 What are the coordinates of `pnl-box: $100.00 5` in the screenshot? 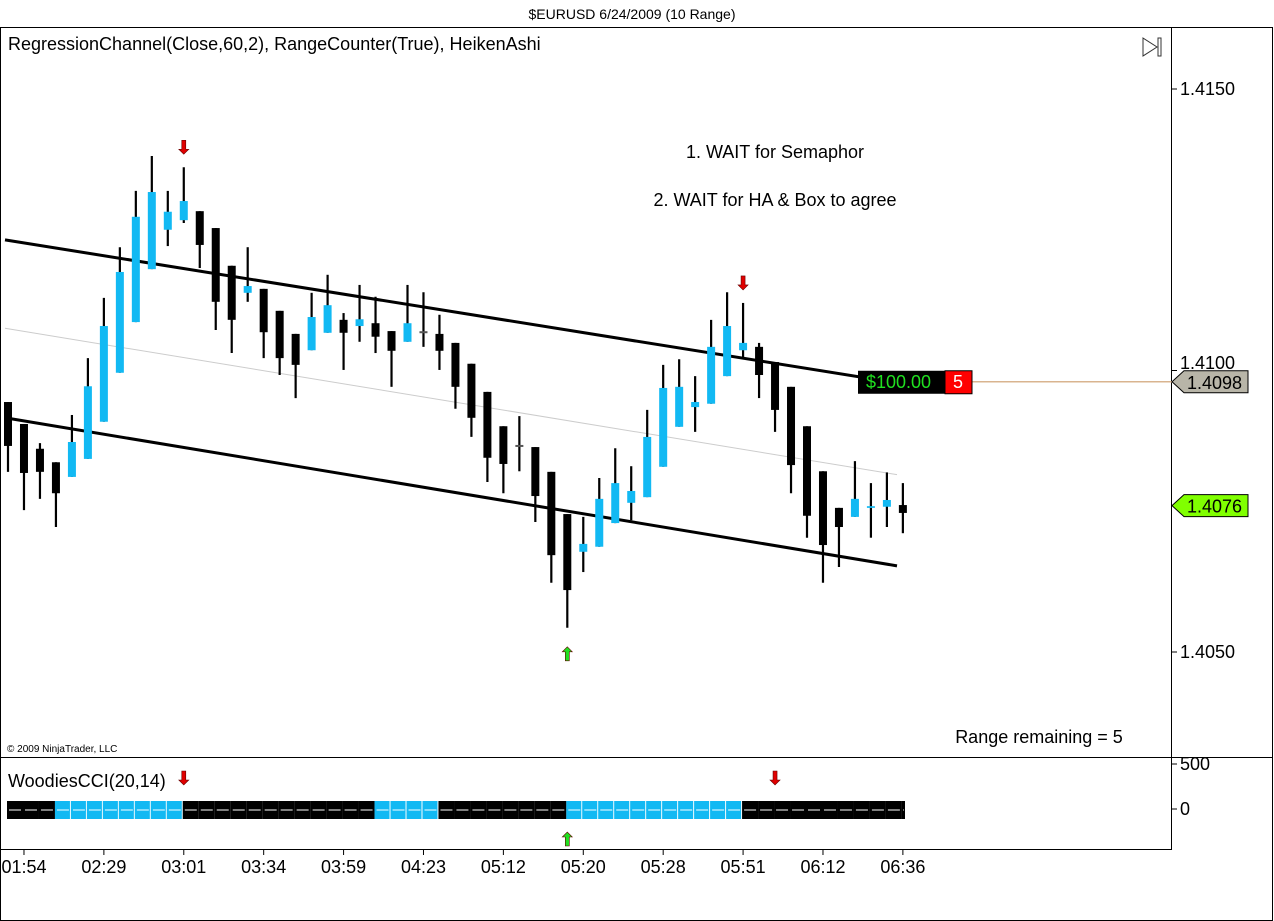 It's located at (1015, 382).